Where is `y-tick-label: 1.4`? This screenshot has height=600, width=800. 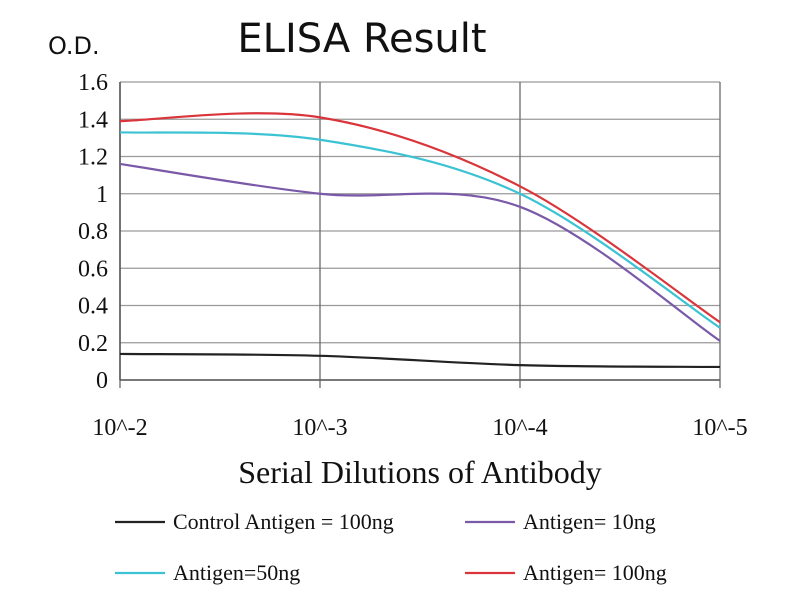
y-tick-label: 1.4 is located at coordinates (93, 120).